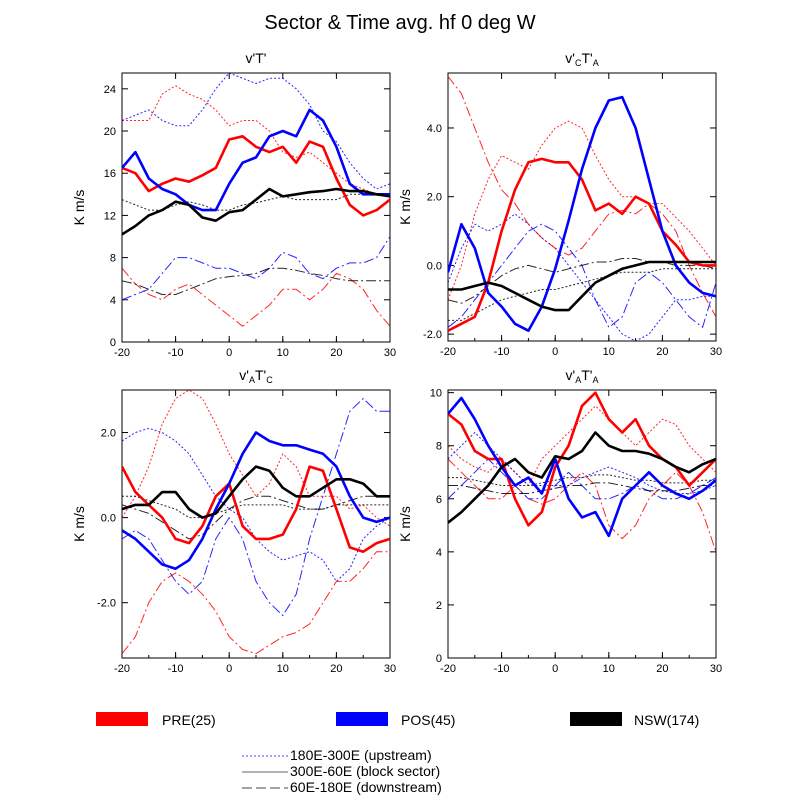 The width and height of the screenshot is (800, 800). What do you see at coordinates (256, 58) in the screenshot?
I see `panel-title: v'T'` at bounding box center [256, 58].